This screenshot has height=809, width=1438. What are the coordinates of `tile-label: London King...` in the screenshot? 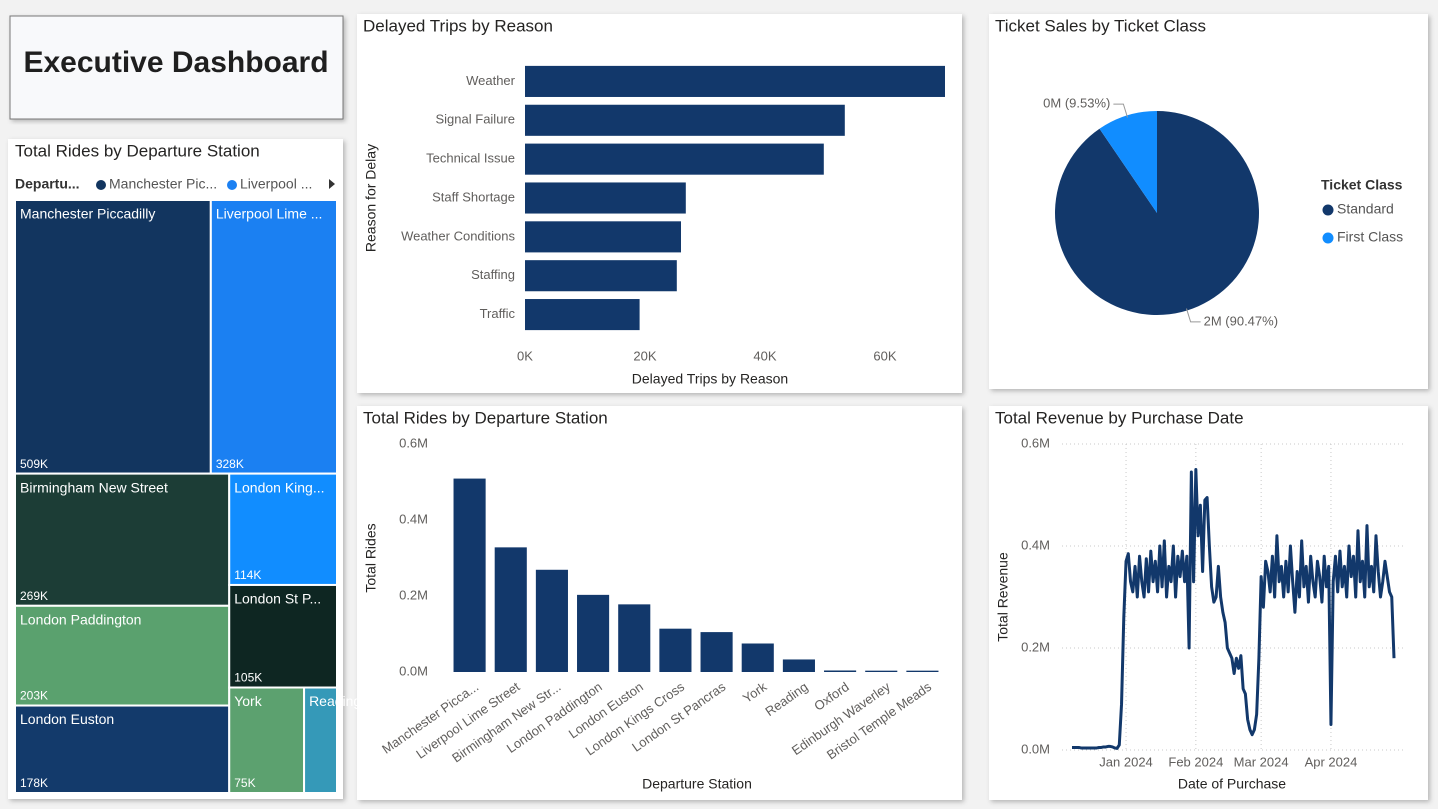 It's located at (279, 487).